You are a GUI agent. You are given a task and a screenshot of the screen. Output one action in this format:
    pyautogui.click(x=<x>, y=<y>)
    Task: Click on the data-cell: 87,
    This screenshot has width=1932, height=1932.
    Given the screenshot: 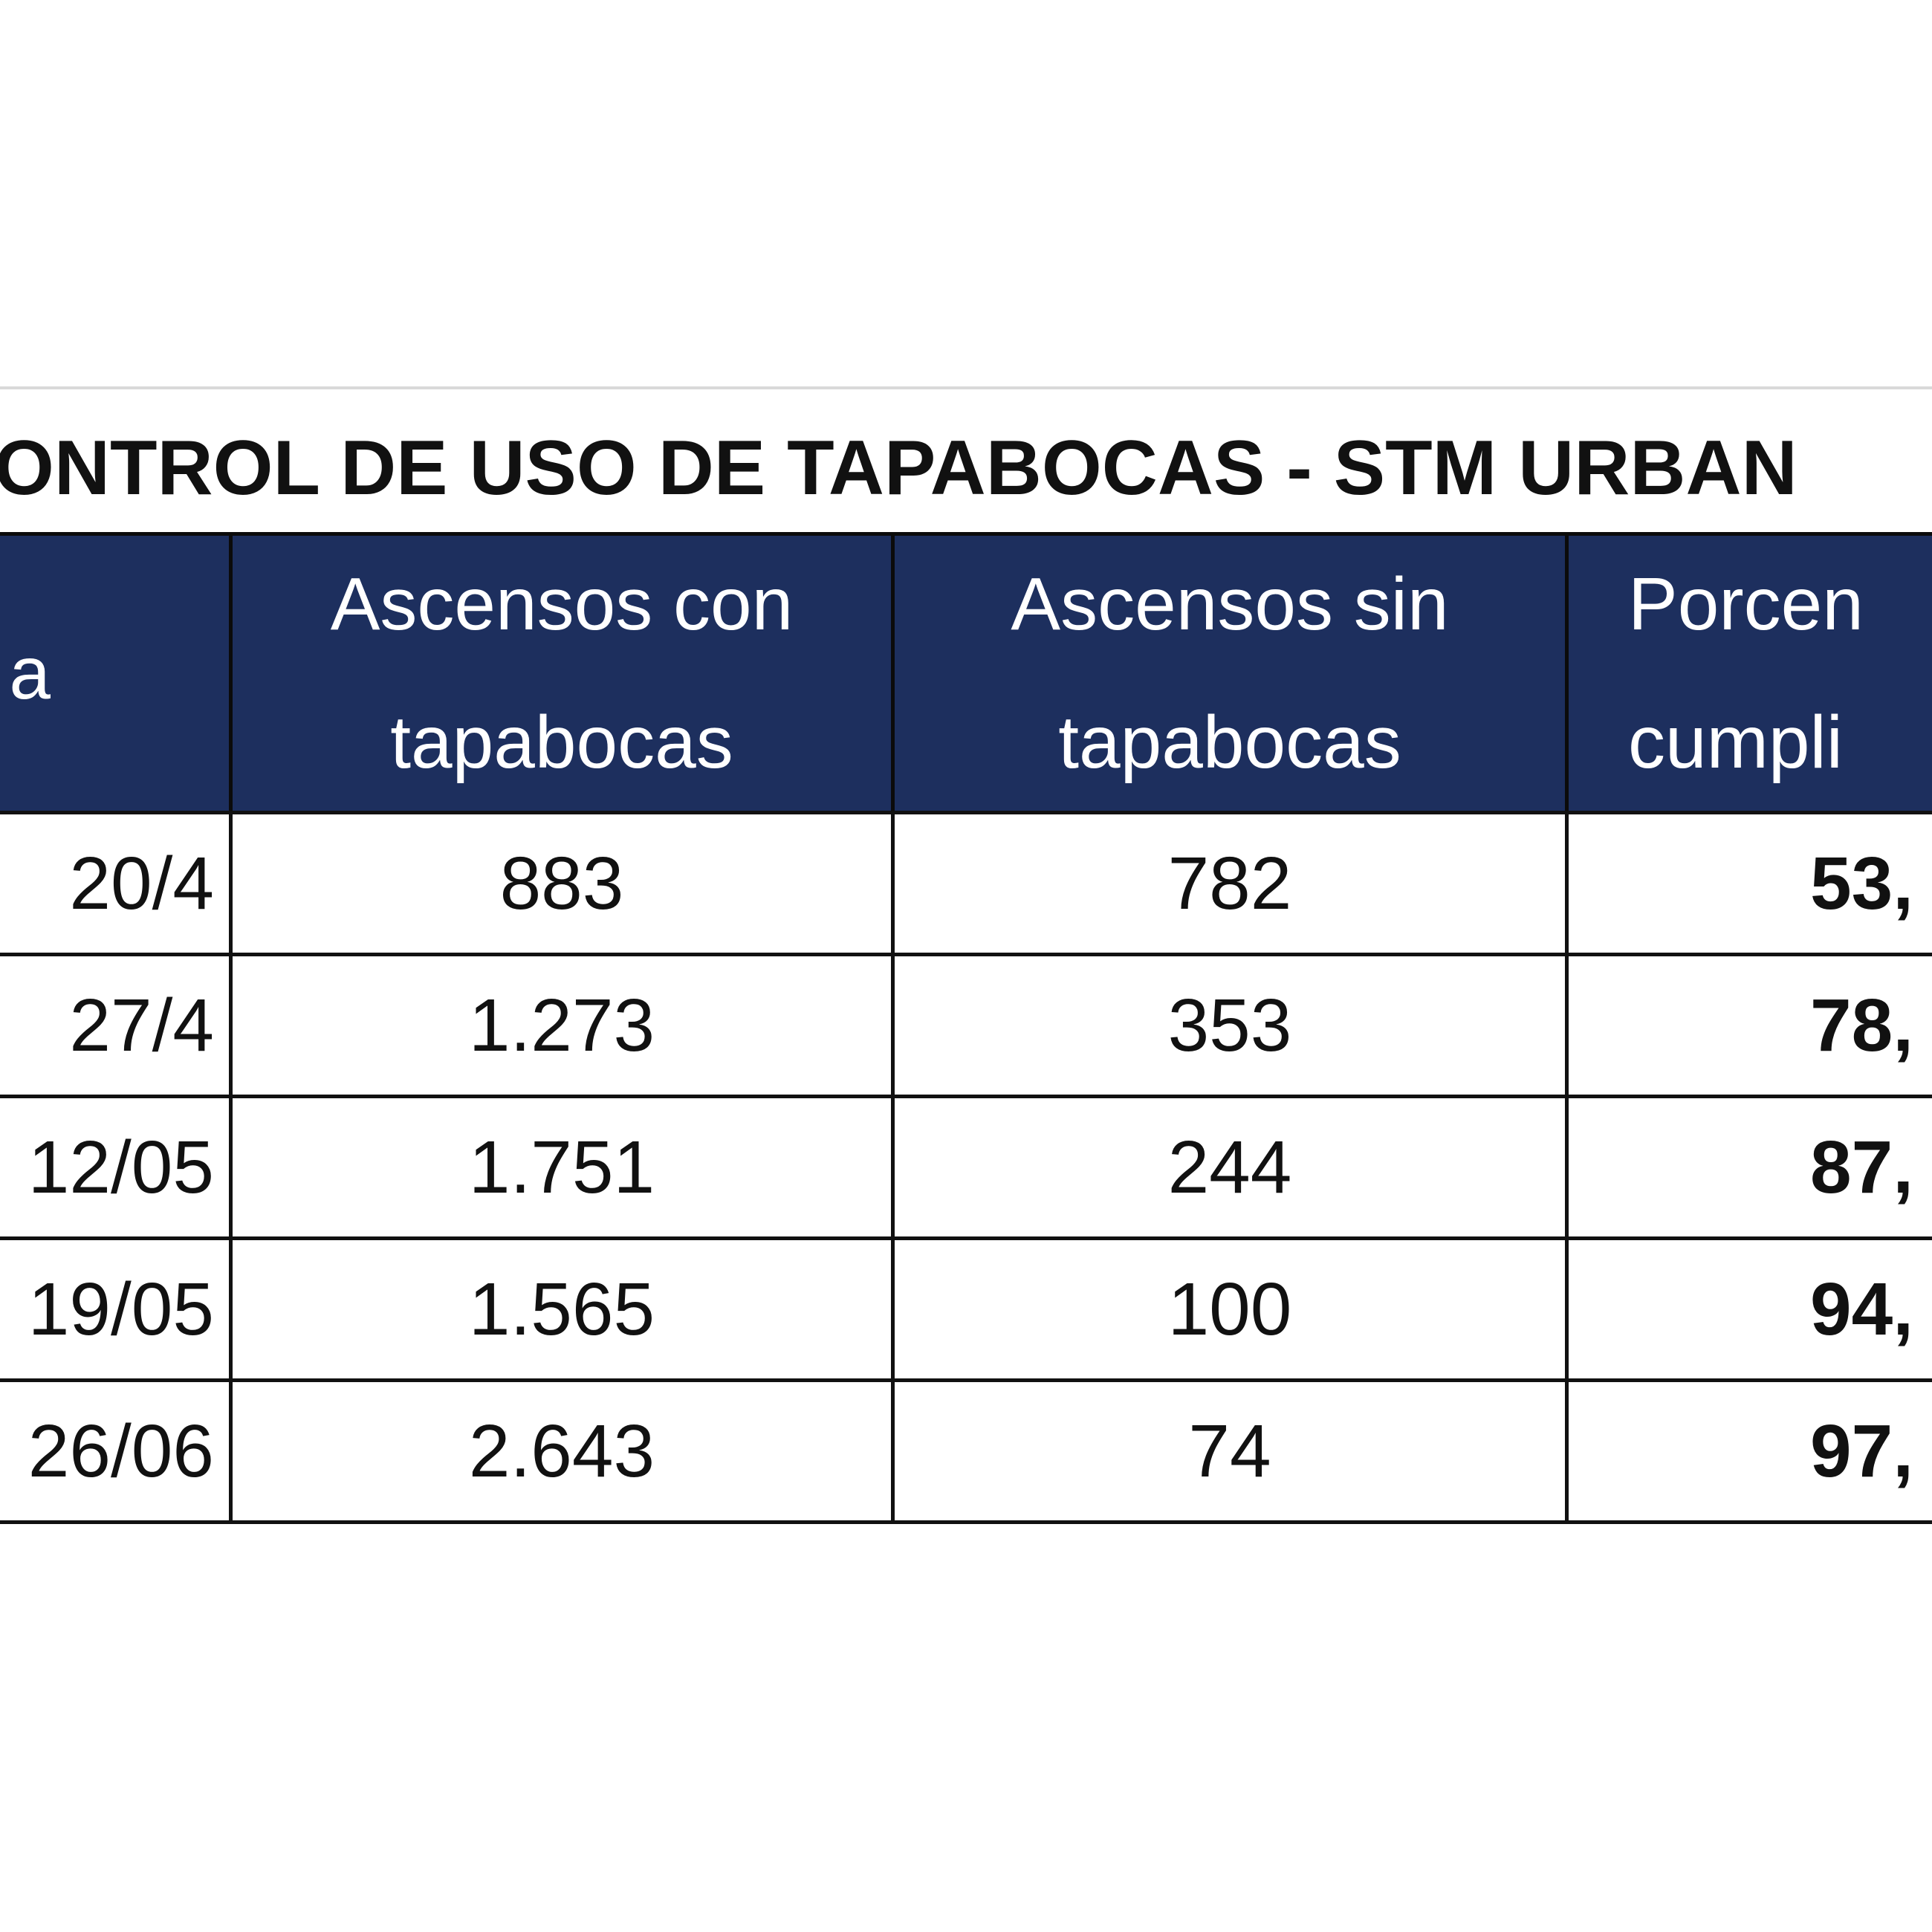 What is the action you would take?
    pyautogui.click(x=1748, y=1167)
    